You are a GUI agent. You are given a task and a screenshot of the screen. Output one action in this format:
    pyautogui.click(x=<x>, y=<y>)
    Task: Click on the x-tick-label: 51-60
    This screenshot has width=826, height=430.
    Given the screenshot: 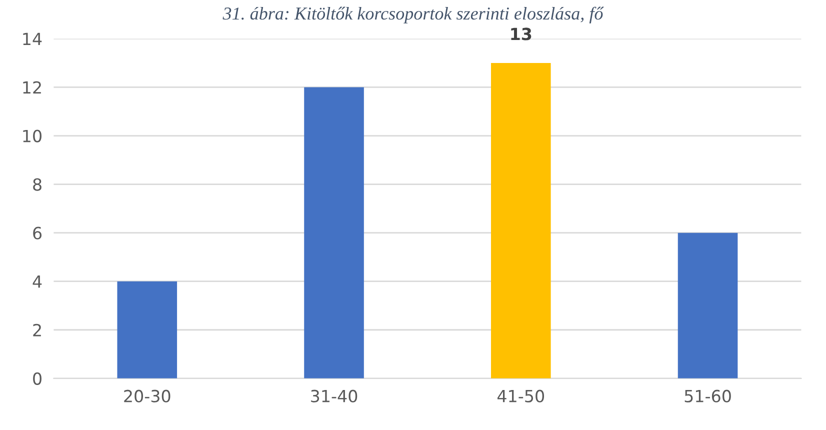 What is the action you would take?
    pyautogui.click(x=707, y=396)
    